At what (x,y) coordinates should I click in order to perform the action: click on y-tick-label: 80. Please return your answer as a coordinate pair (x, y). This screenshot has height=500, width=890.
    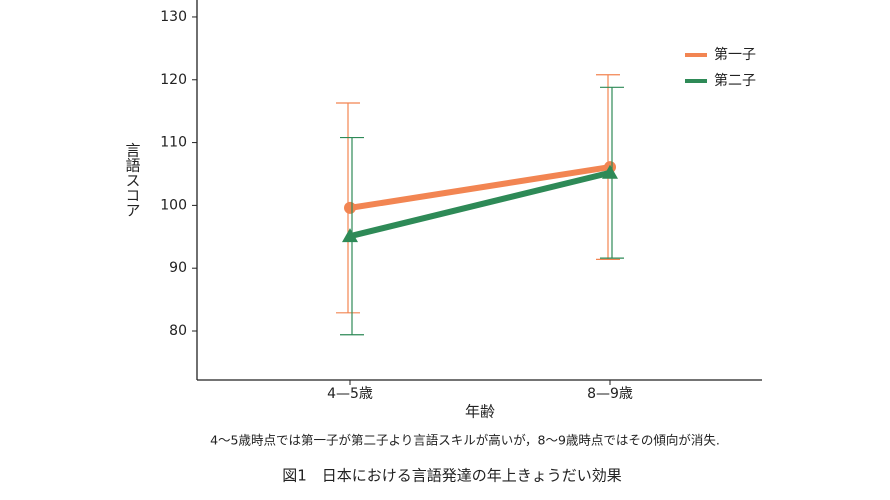
    Looking at the image, I should click on (178, 331).